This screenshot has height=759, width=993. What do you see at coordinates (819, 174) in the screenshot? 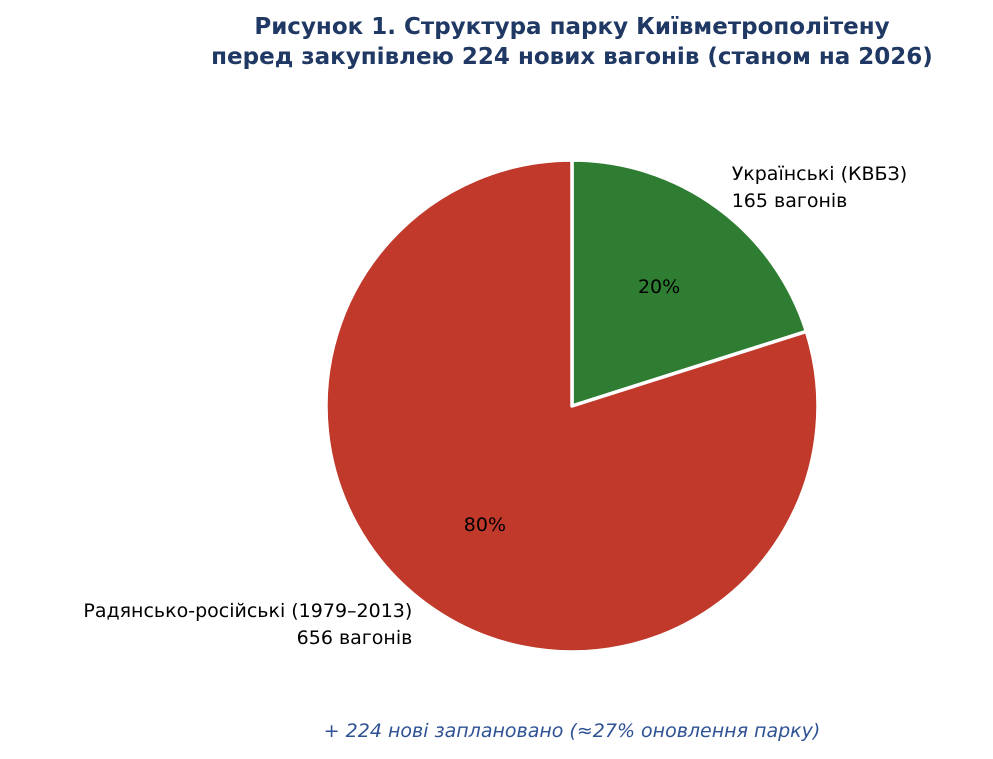
I see `slice-name-0: Українські (КВБЗ)` at bounding box center [819, 174].